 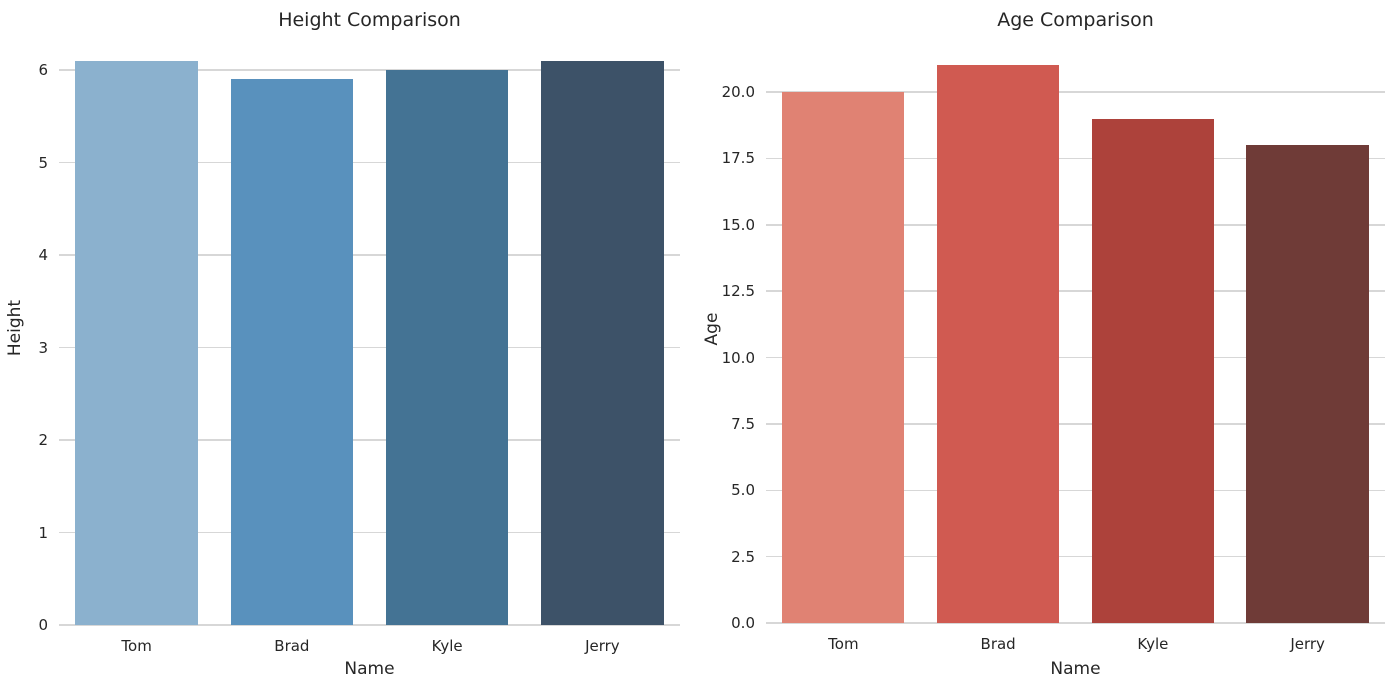 What do you see at coordinates (738, 357) in the screenshot?
I see `y-tick-label: 10.0` at bounding box center [738, 357].